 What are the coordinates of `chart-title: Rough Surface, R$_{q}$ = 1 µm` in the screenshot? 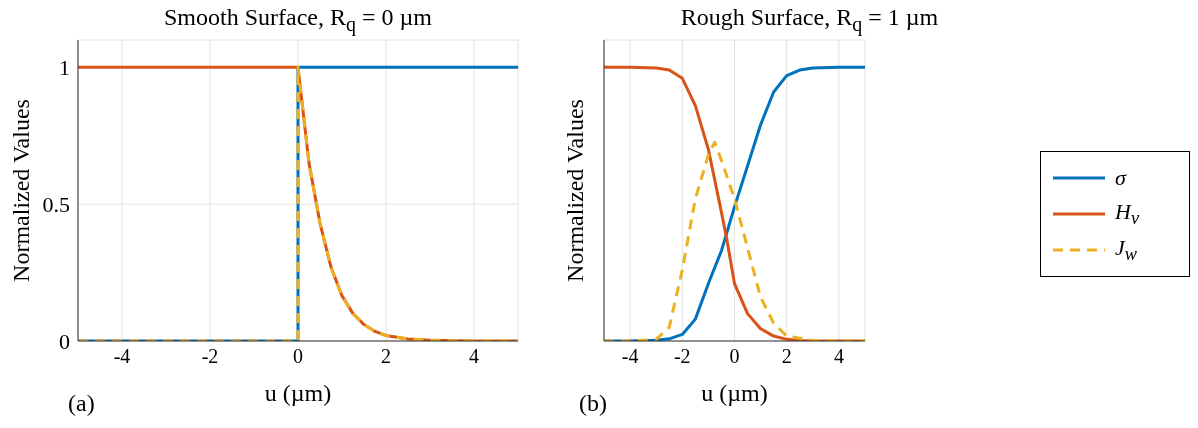 It's located at (809, 20).